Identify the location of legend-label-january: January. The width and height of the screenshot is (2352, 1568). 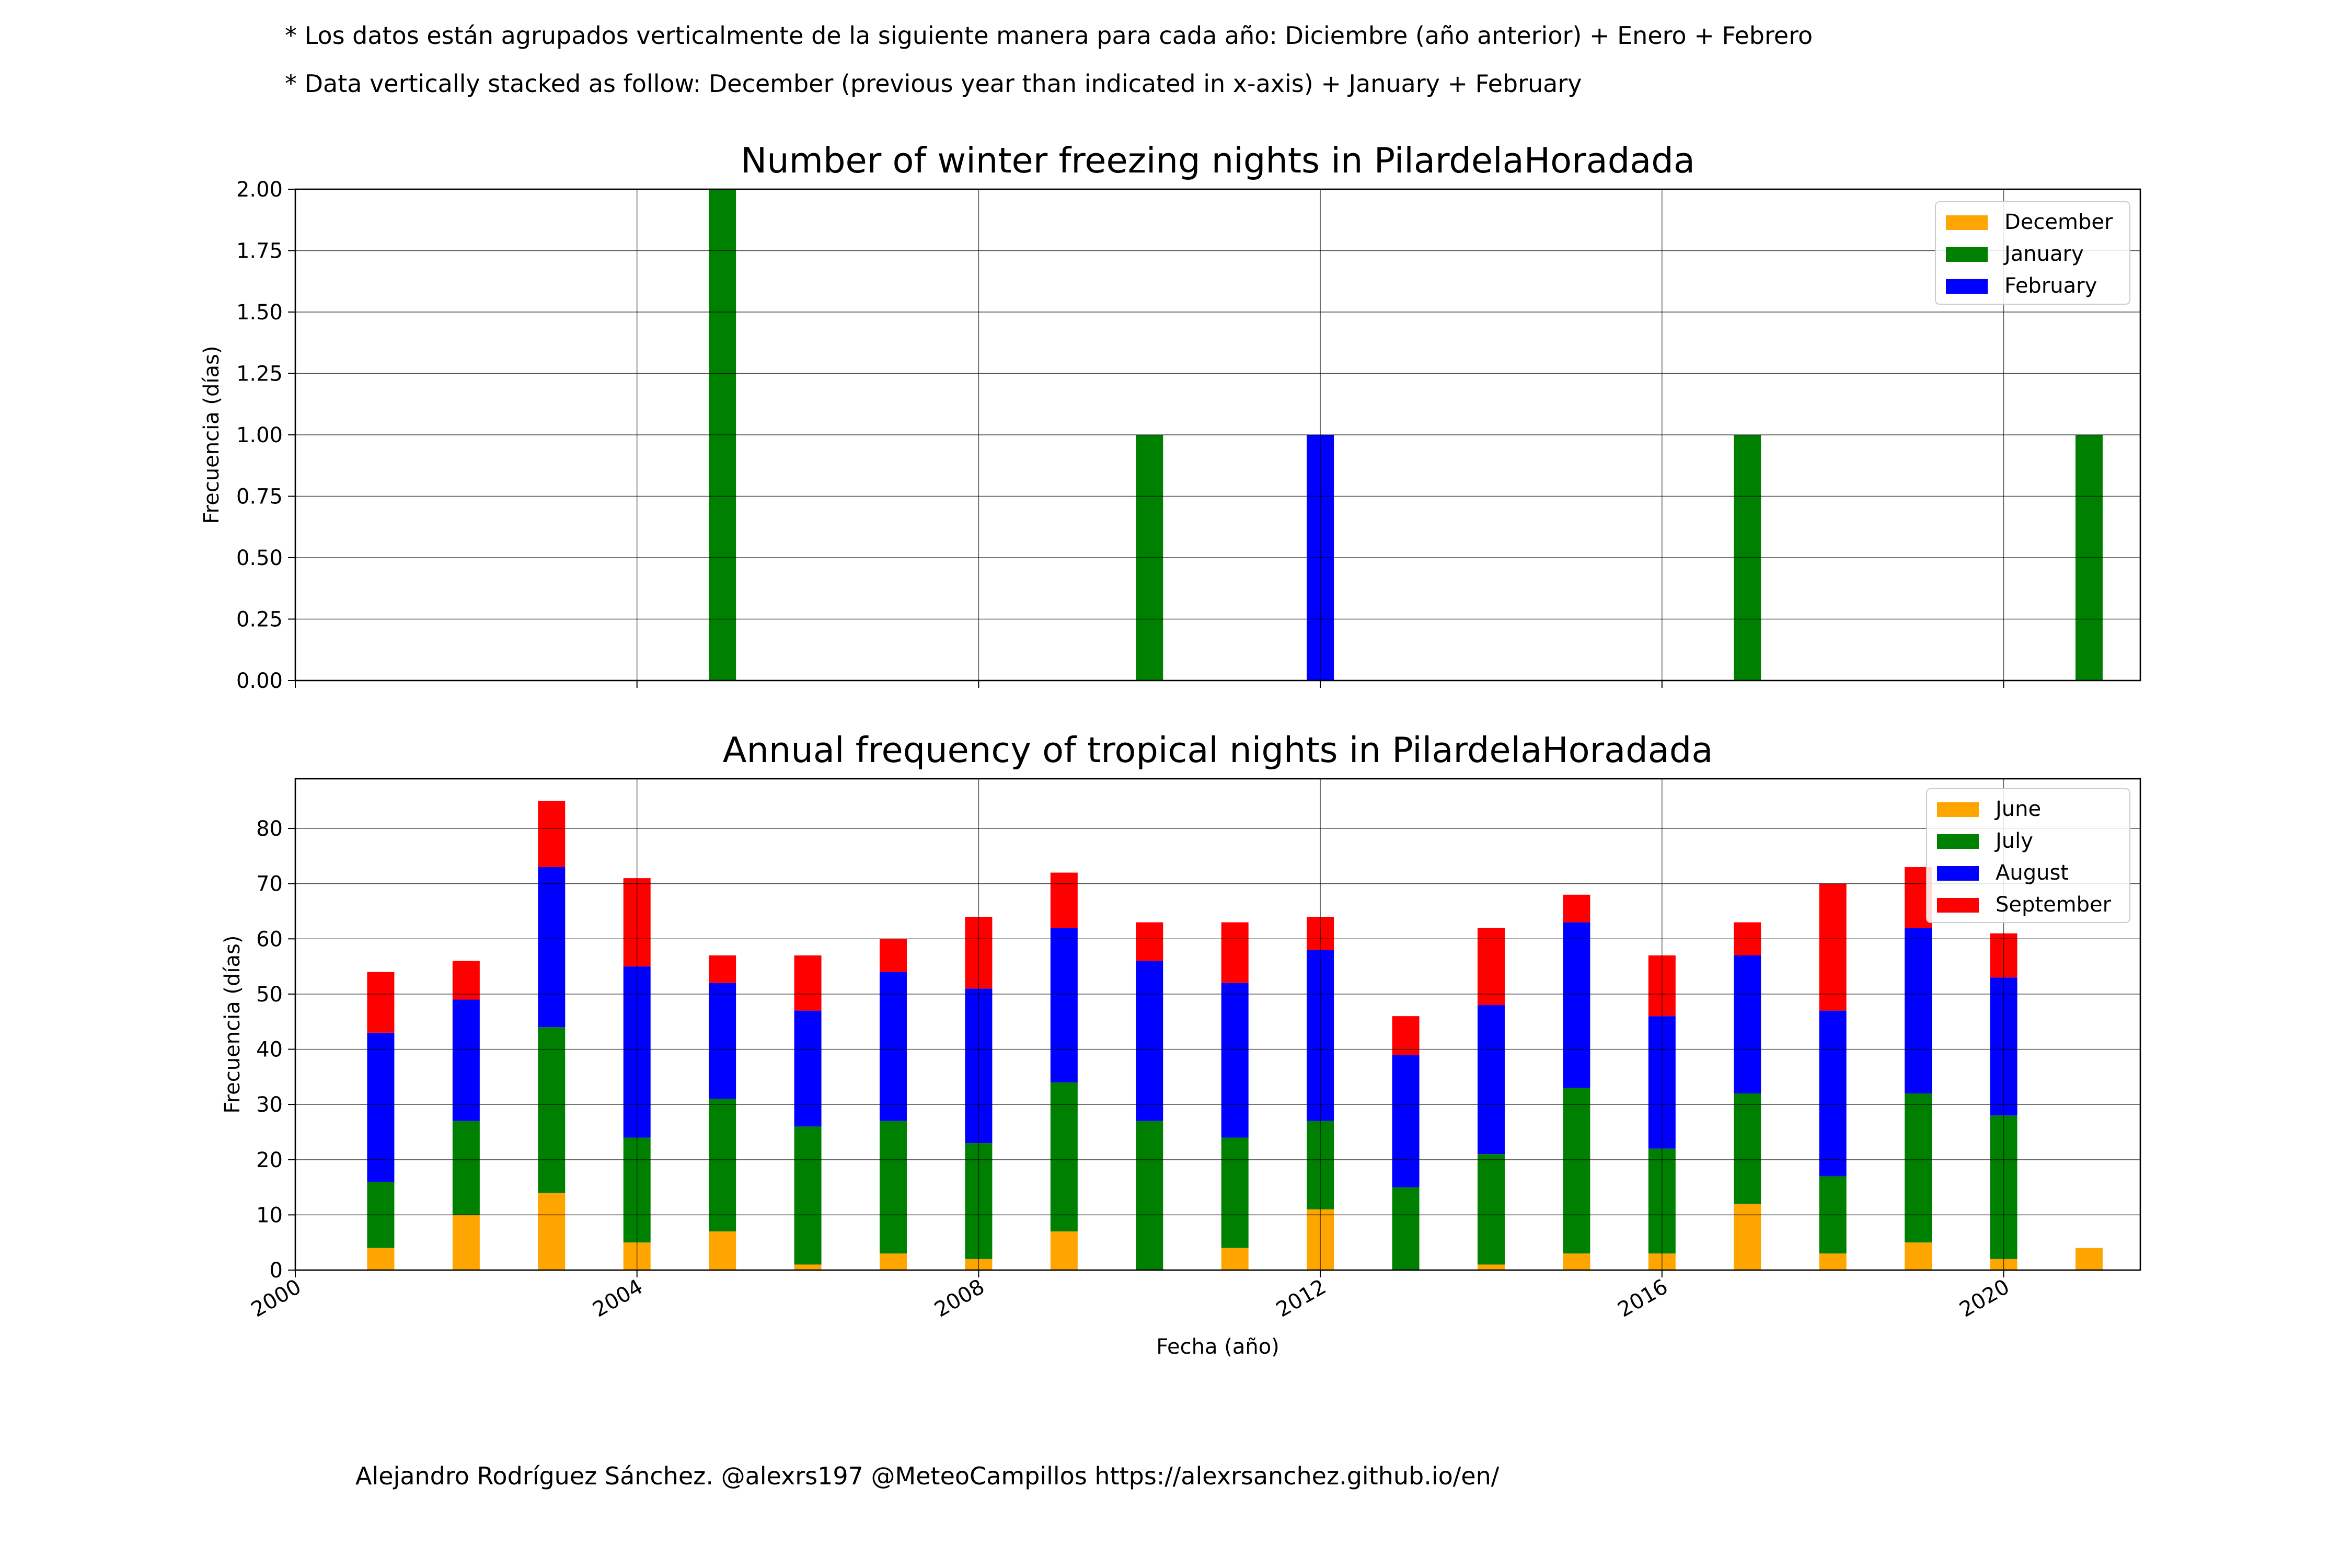
(2043, 254).